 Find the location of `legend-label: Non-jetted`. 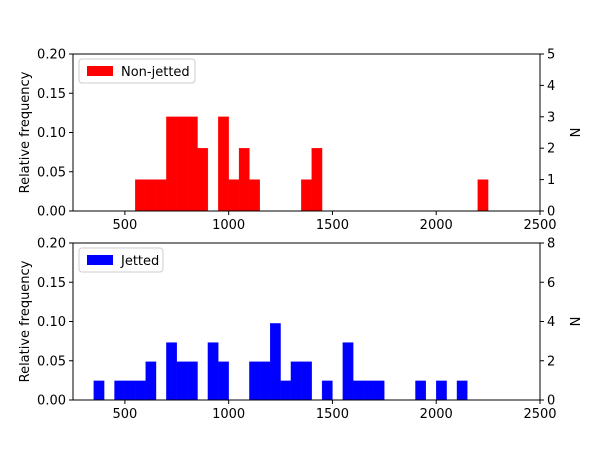

legend-label: Non-jetted is located at coordinates (155, 72).